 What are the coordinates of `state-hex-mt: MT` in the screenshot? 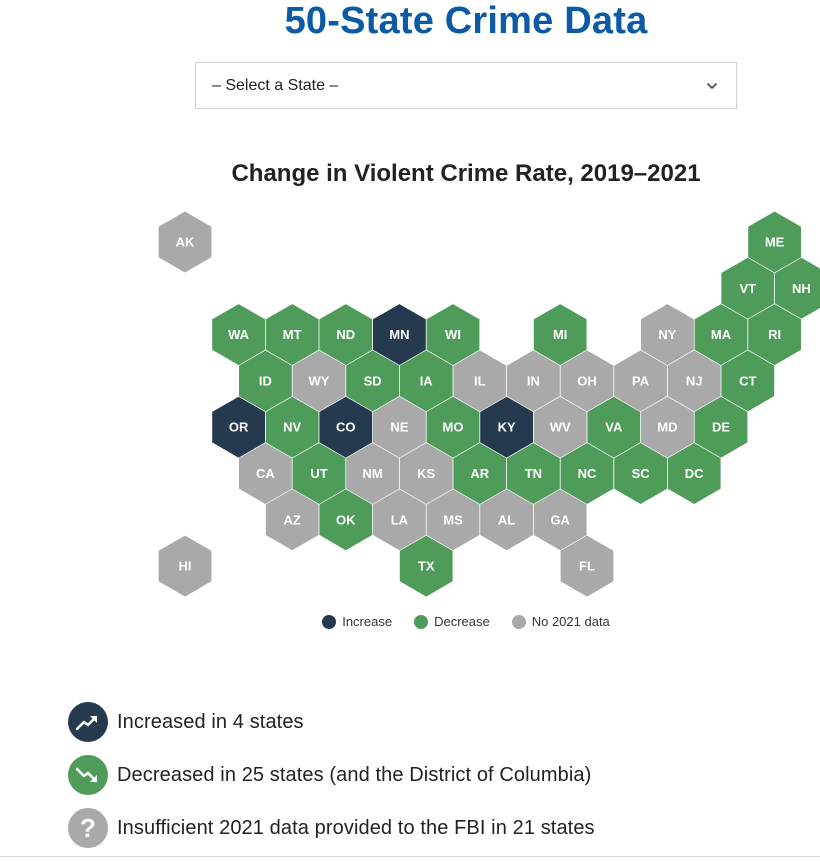 It's located at (292, 335).